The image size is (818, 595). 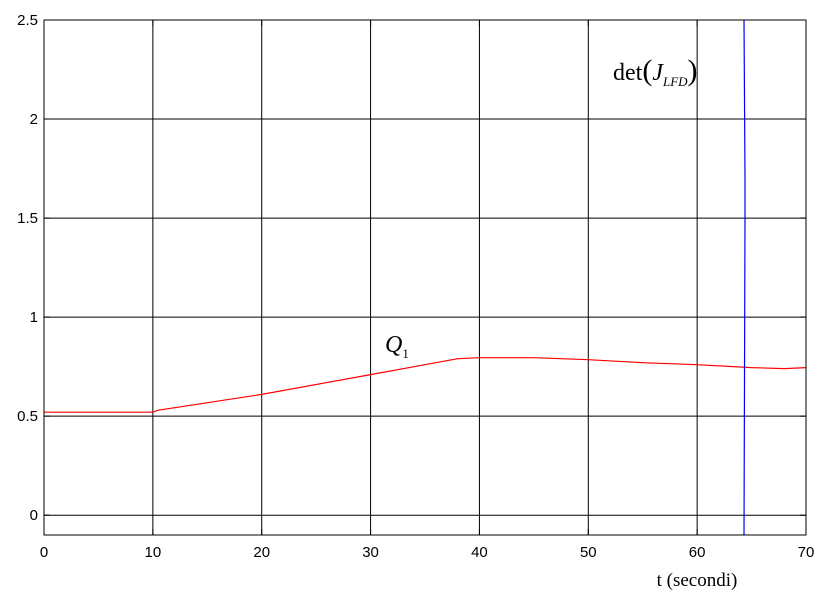 What do you see at coordinates (34, 515) in the screenshot?
I see `y-tick-label-0: 0` at bounding box center [34, 515].